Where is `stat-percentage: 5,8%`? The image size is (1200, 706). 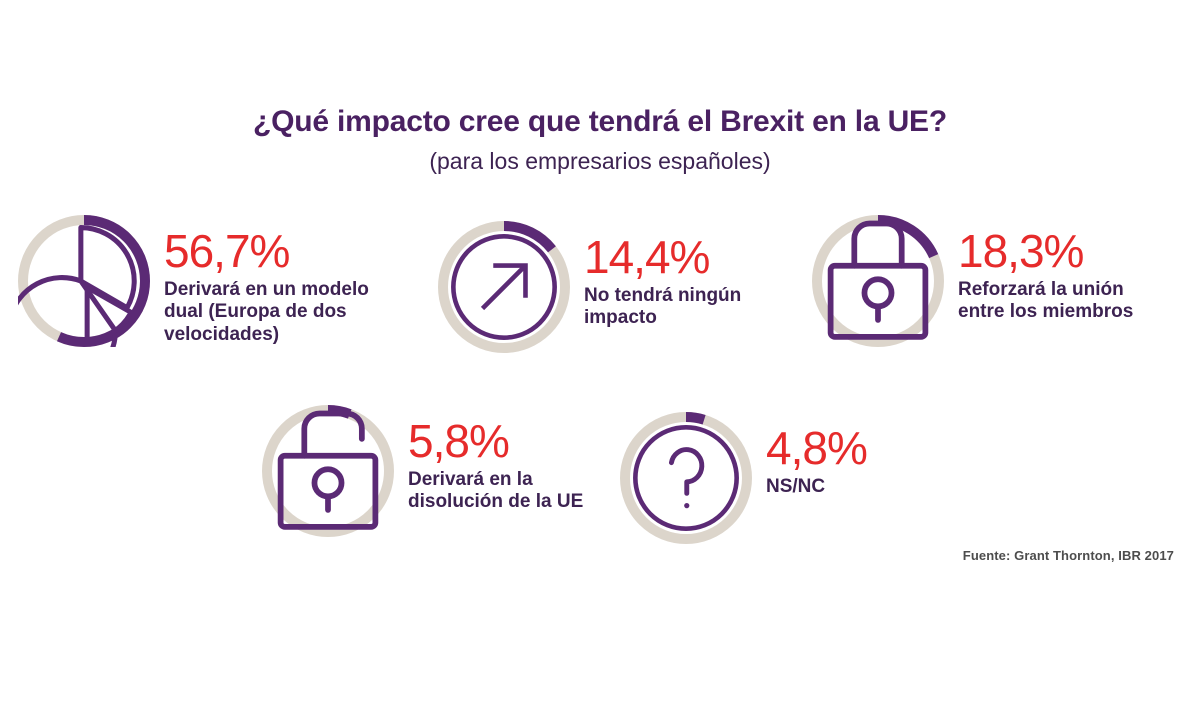 stat-percentage: 5,8% is located at coordinates (459, 441).